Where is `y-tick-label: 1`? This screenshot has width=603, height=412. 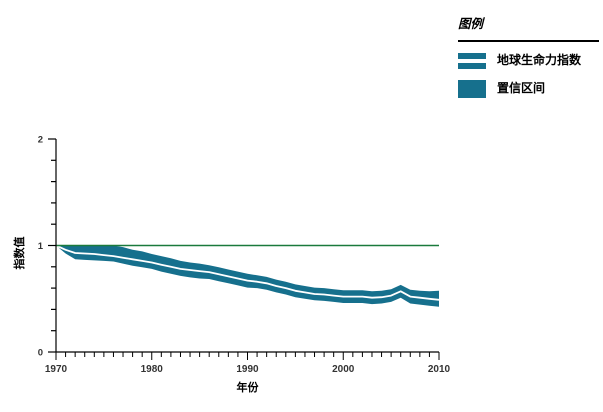 y-tick-label: 1 is located at coordinates (41, 246).